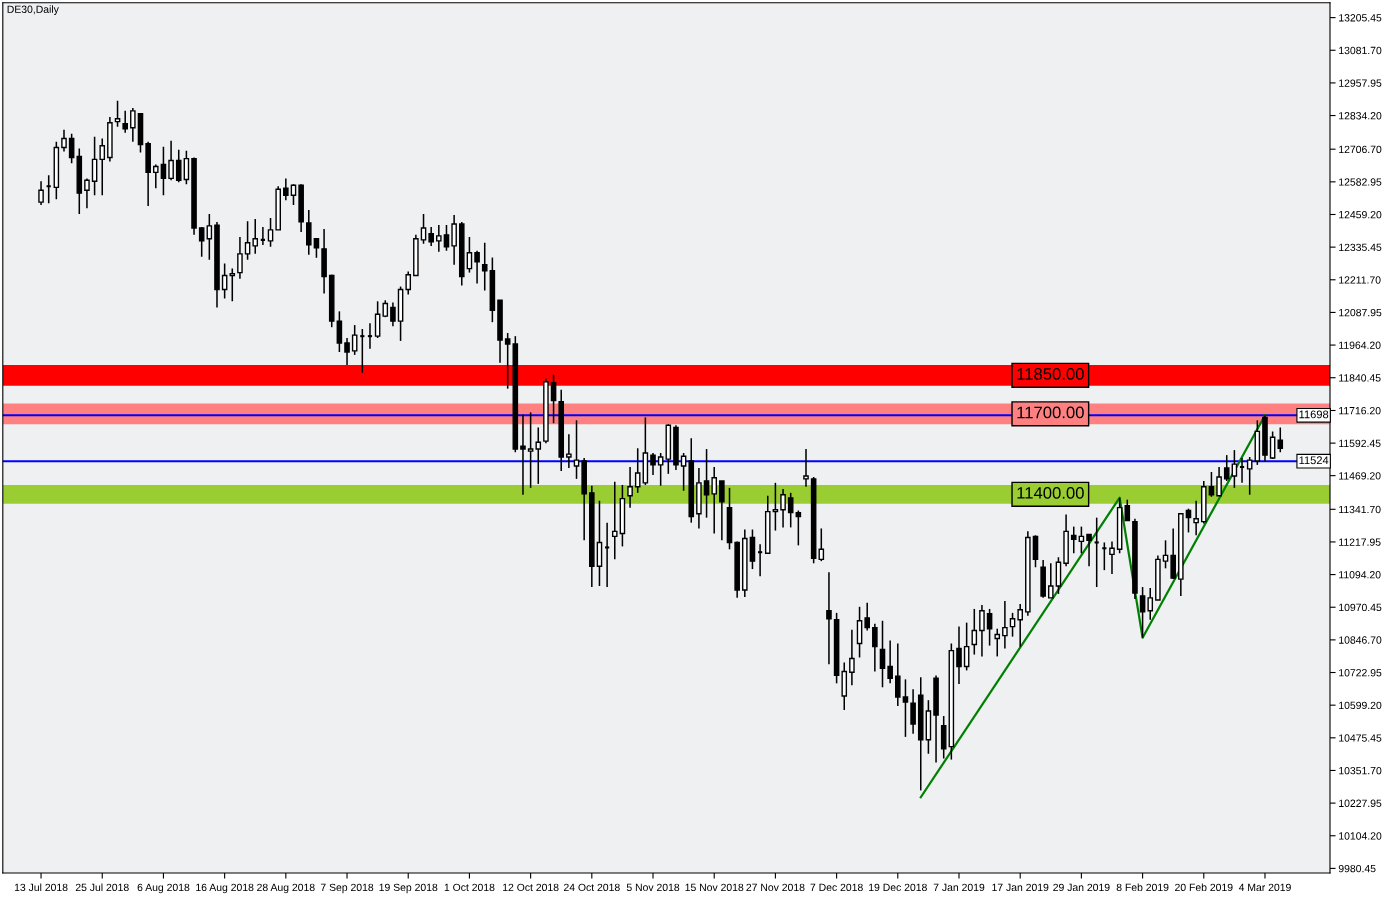 Image resolution: width=1400 pixels, height=900 pixels. What do you see at coordinates (1360, 803) in the screenshot?
I see `y-tick-label: 10227.95` at bounding box center [1360, 803].